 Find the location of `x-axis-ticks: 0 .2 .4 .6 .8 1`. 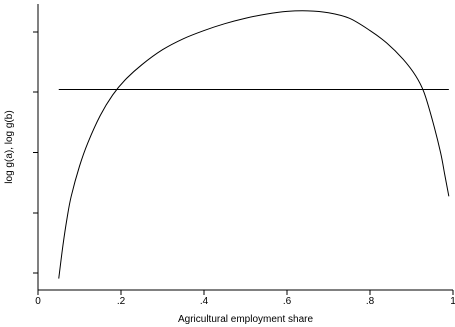

x-axis-ticks: 0 .2 .4 .6 .8 1 is located at coordinates (245, 298).